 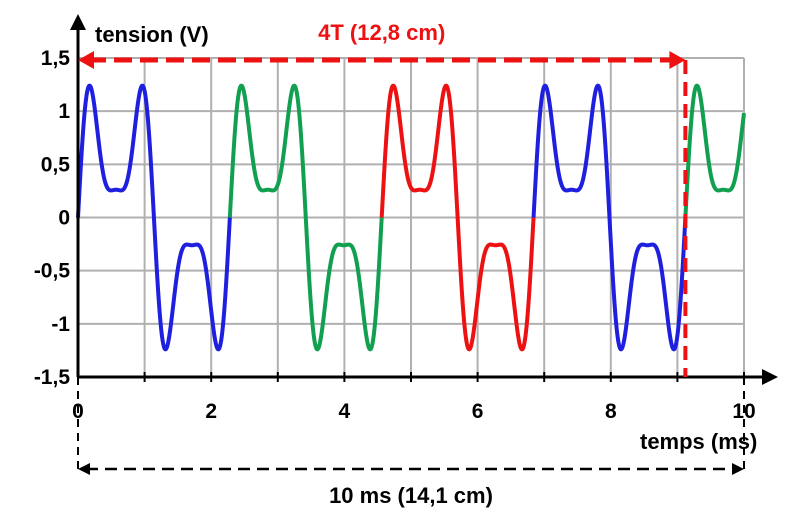 What do you see at coordinates (478, 411) in the screenshot?
I see `x-tick-label: 6` at bounding box center [478, 411].